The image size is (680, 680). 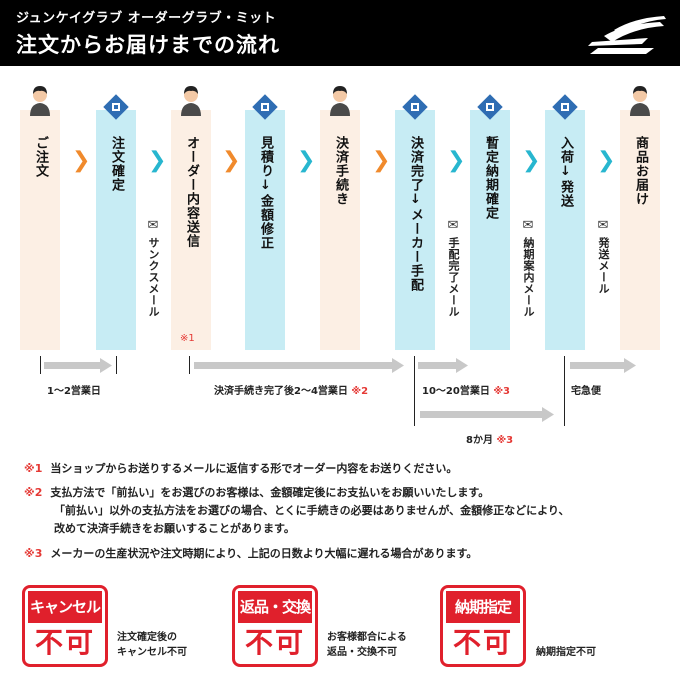 I want to click on step-column-shipping: 入荷↓発送, so click(x=565, y=230).